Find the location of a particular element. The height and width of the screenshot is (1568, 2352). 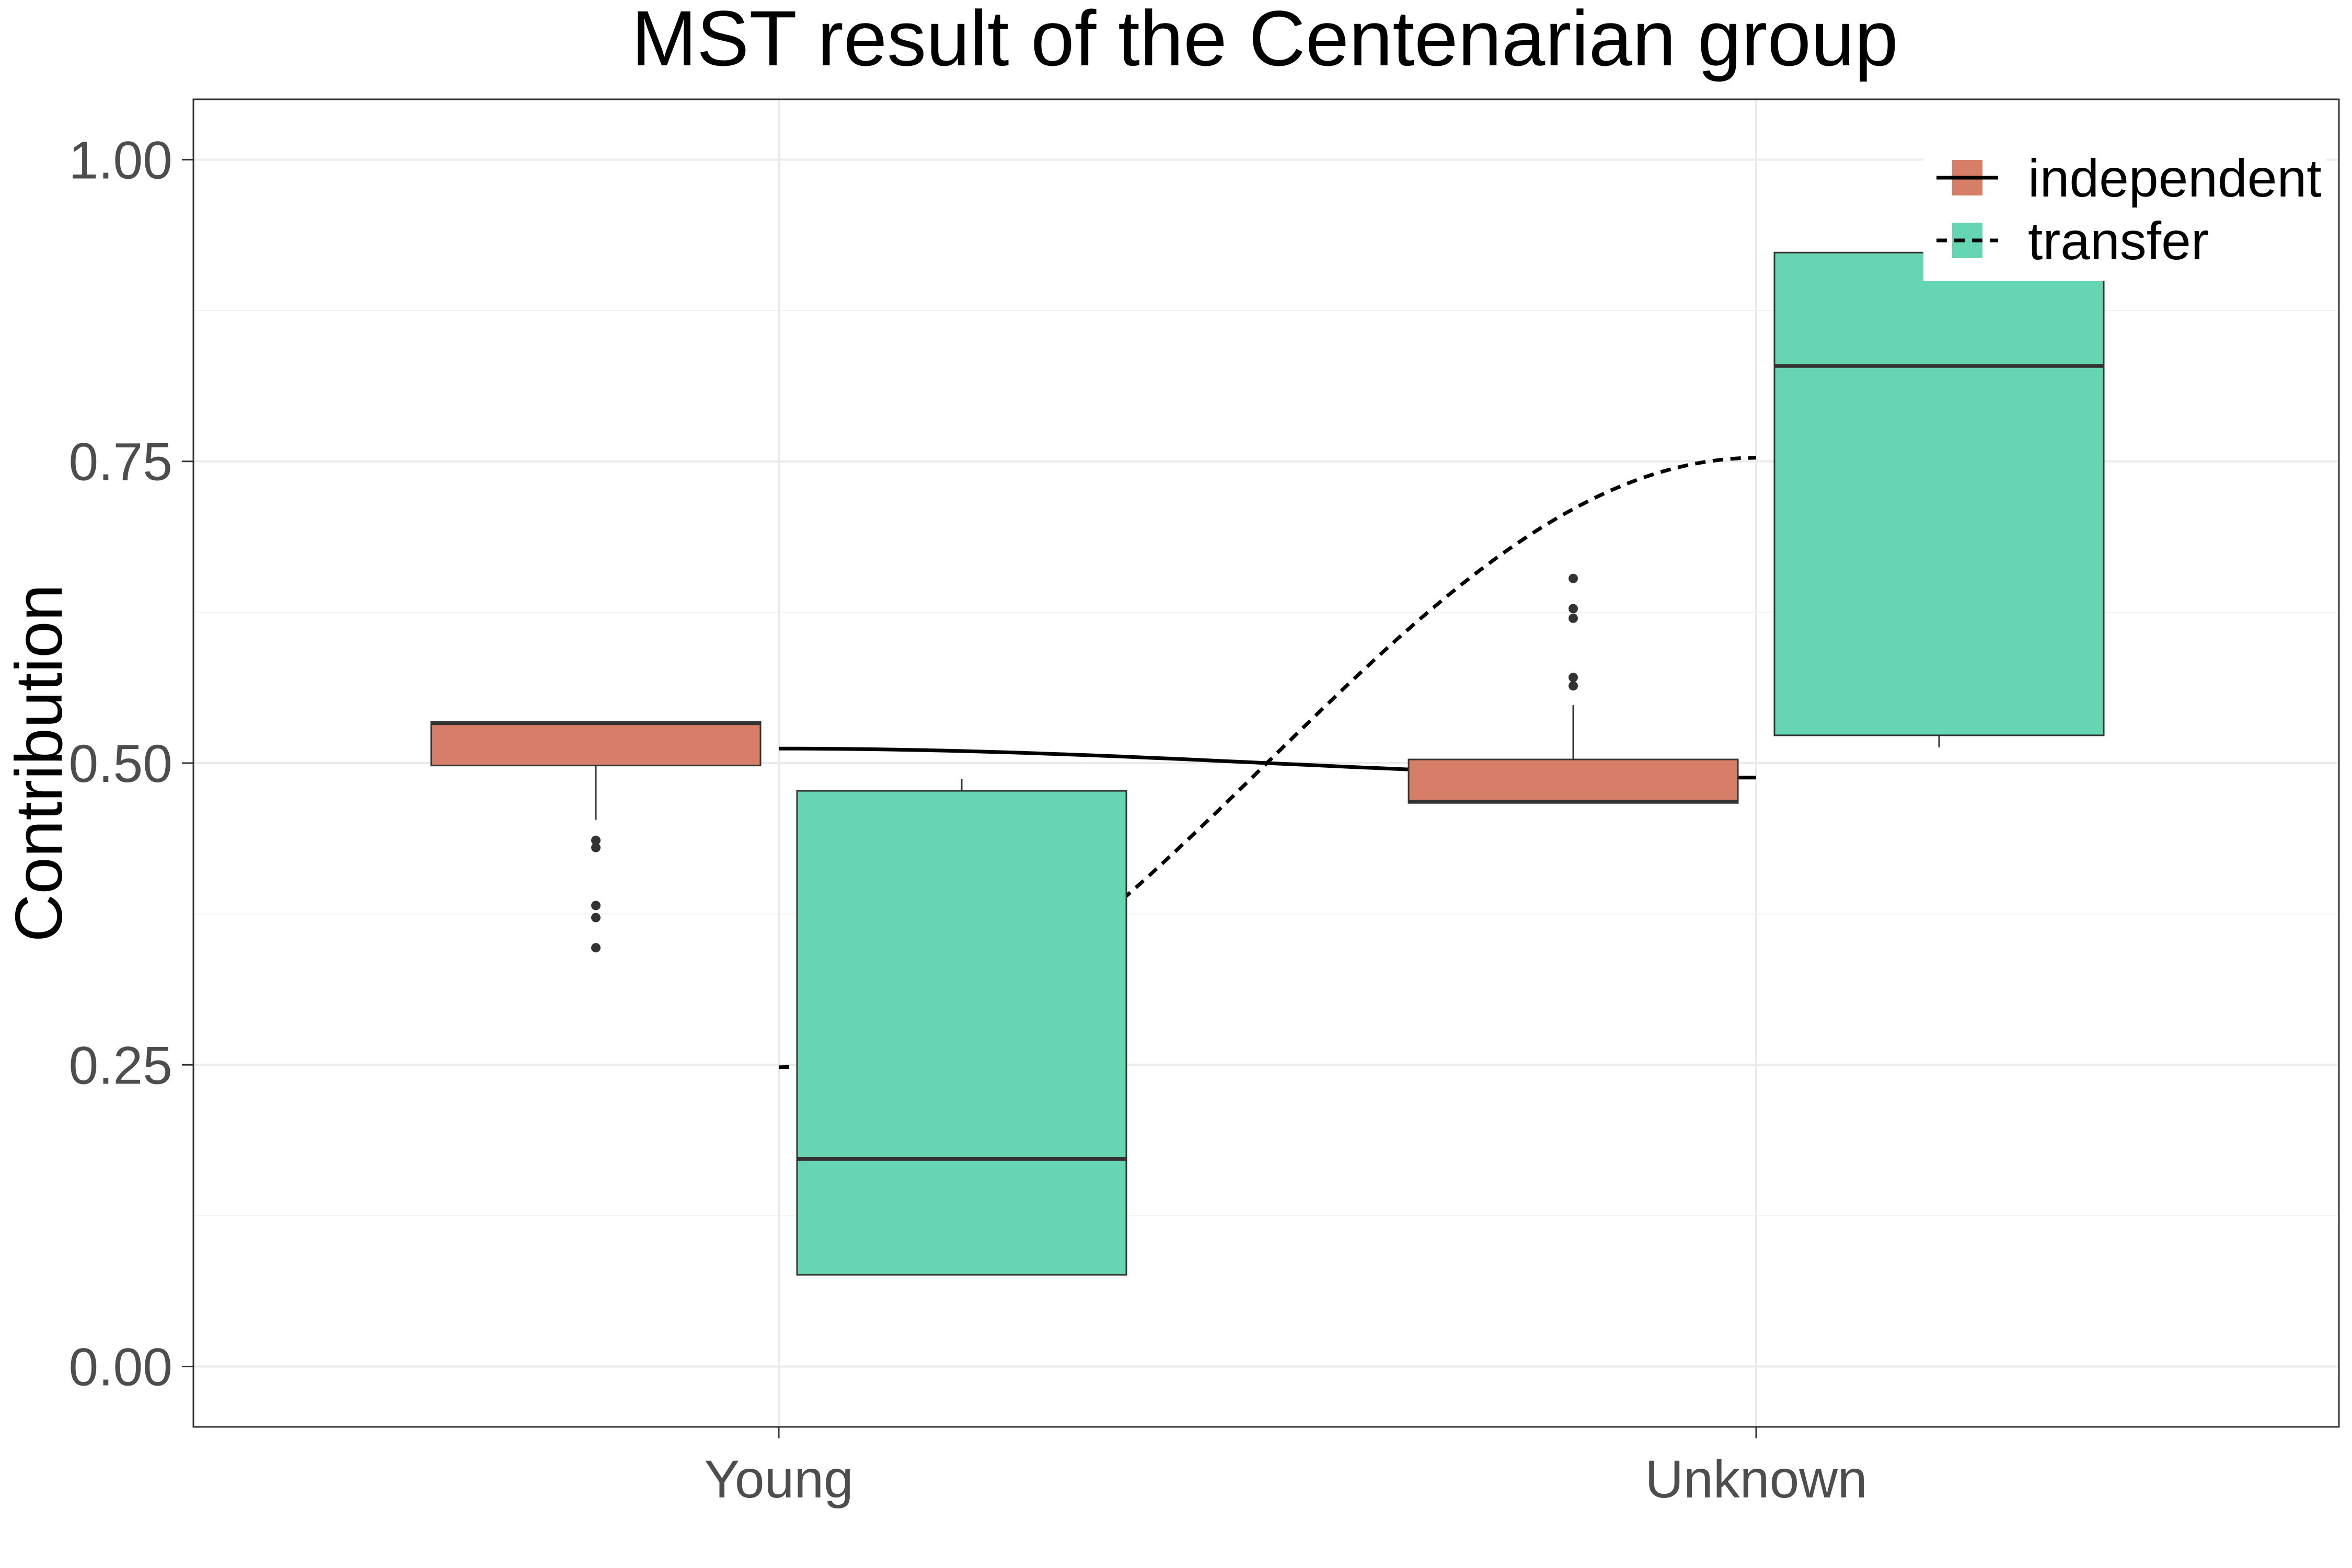

y-tick-label: 0.00 is located at coordinates (120, 1367).